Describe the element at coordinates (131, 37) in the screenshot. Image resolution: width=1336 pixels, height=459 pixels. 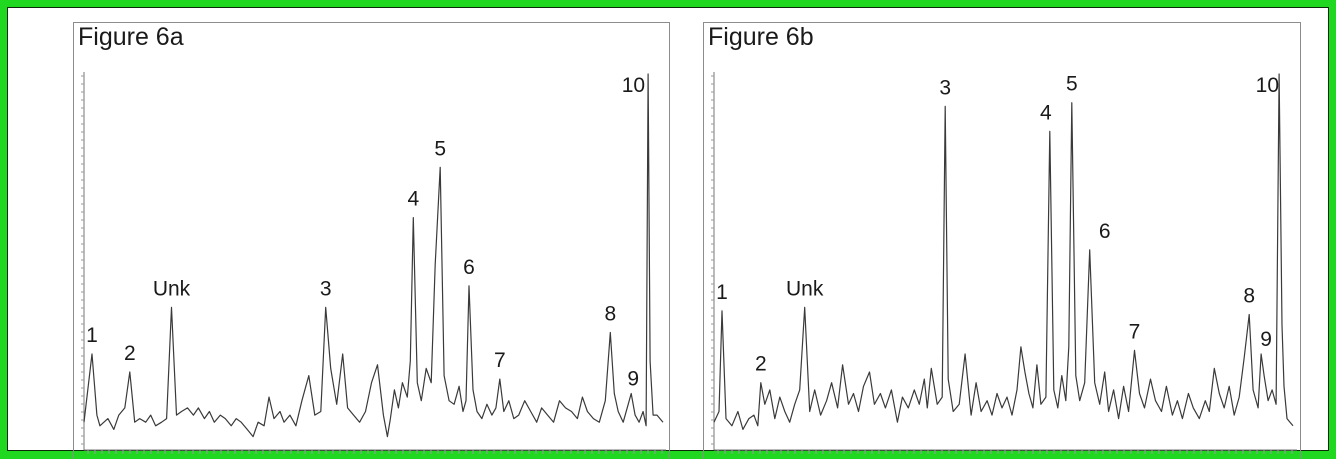
I see `chart-6a-title: Figure 6a` at that location.